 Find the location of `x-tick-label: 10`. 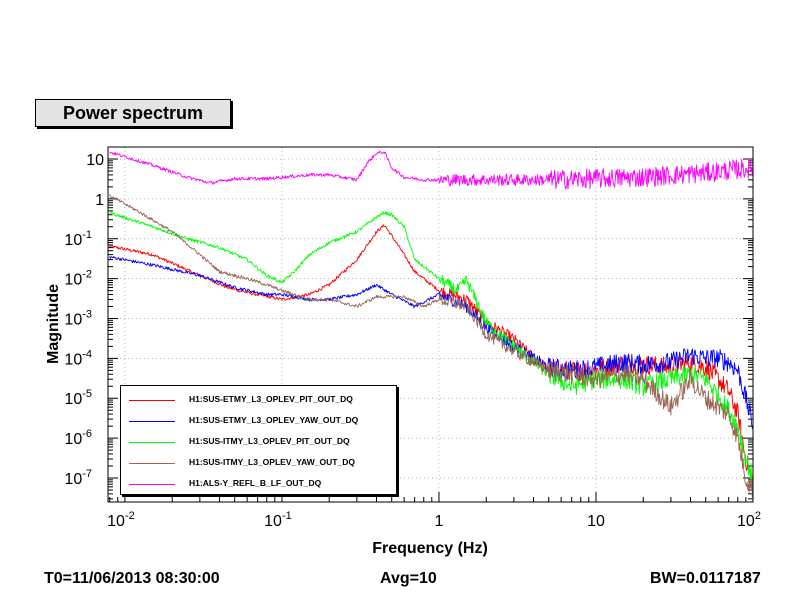

x-tick-label: 10 is located at coordinates (596, 521).